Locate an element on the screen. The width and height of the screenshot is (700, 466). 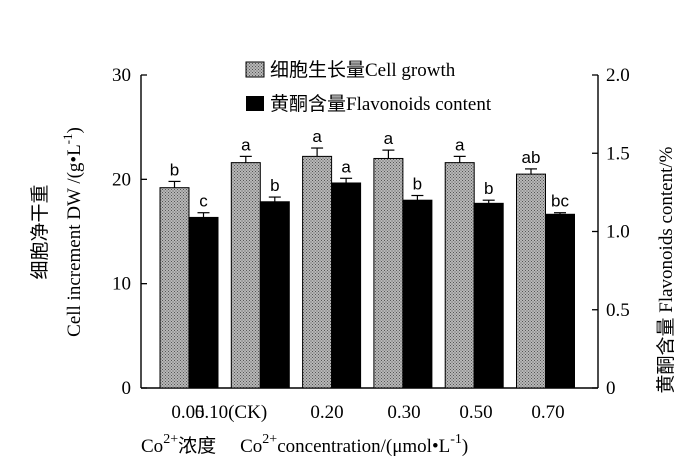
category-label: 0.10(CK) is located at coordinates (231, 412).